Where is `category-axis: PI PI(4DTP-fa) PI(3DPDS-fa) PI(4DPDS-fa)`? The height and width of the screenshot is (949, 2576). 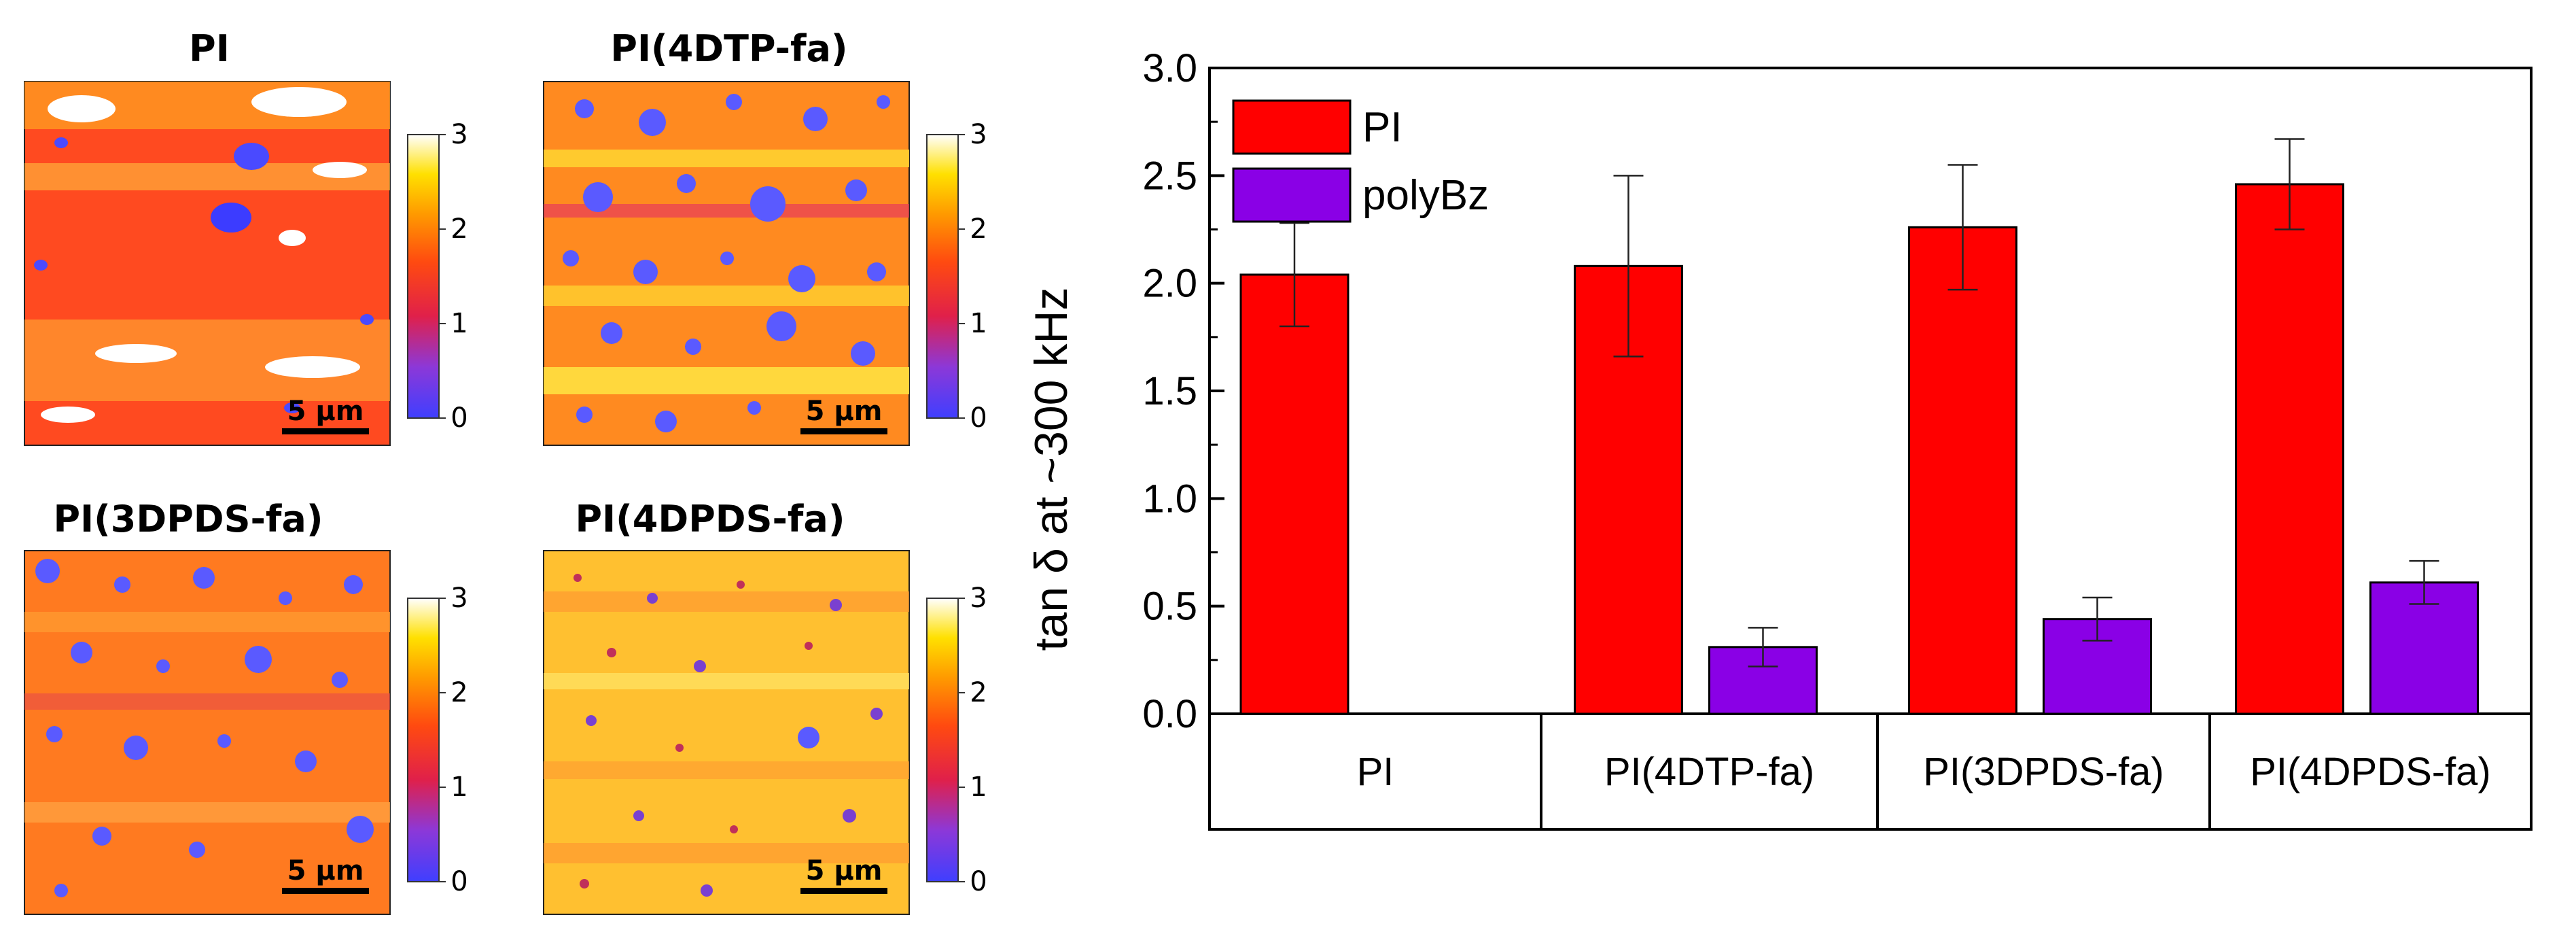
category-axis: PI PI(4DTP-fa) PI(3DPDS-fa) PI(4DPDS-fa) is located at coordinates (1924, 771).